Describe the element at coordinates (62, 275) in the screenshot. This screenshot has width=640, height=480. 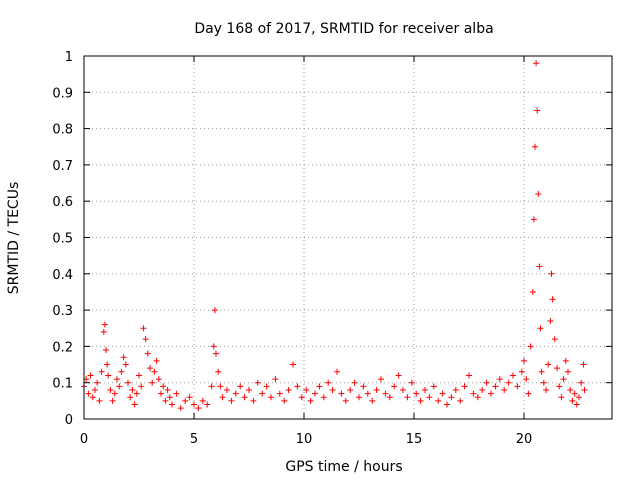
I see `y-tick-label: 0.4` at that location.